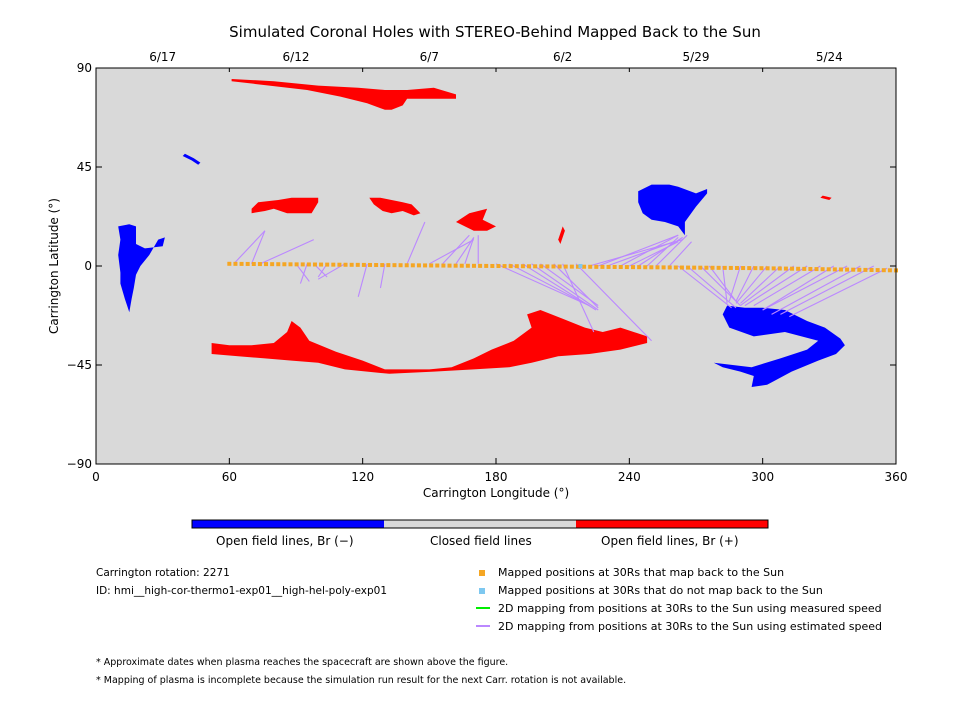 The height and width of the screenshot is (720, 960). Describe the element at coordinates (162, 57) in the screenshot. I see `date-tick-label-0: 6/17` at that location.